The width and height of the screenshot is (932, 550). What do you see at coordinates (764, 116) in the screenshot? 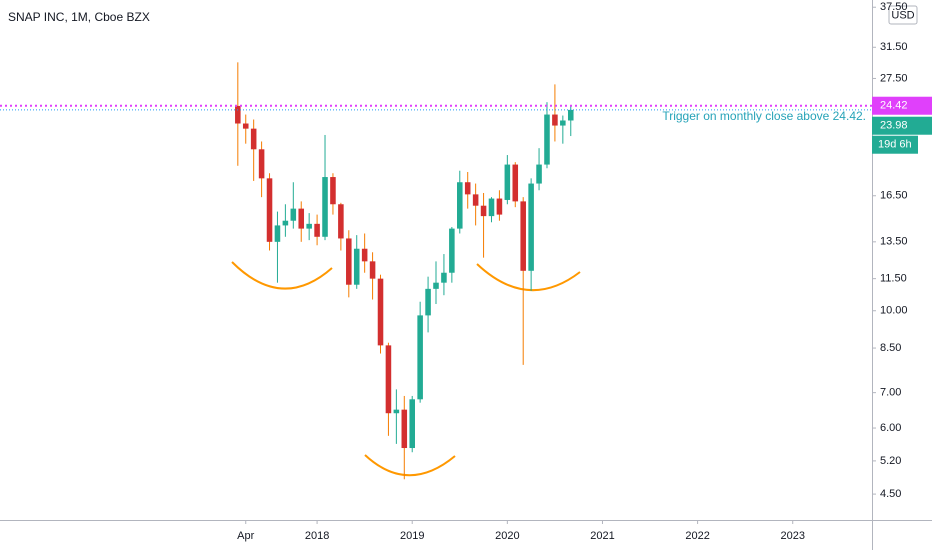
I see `annotation: Trigger on monthly close above 24.42.` at bounding box center [764, 116].